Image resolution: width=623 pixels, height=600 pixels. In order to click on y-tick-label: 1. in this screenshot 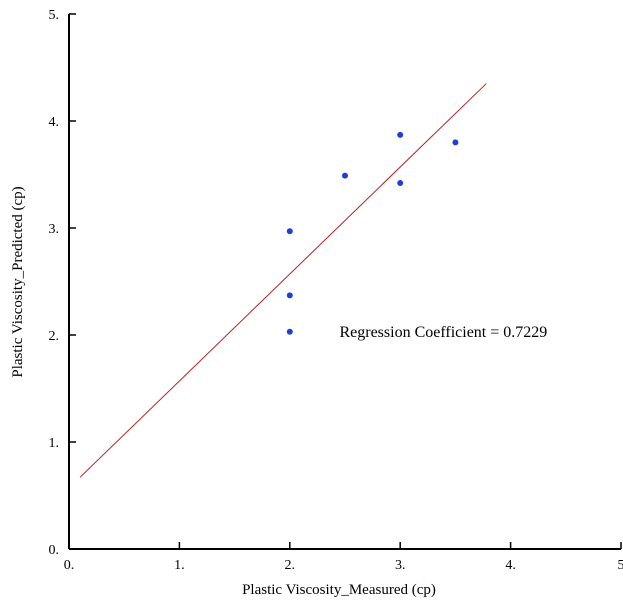, I will do `click(54, 443)`.